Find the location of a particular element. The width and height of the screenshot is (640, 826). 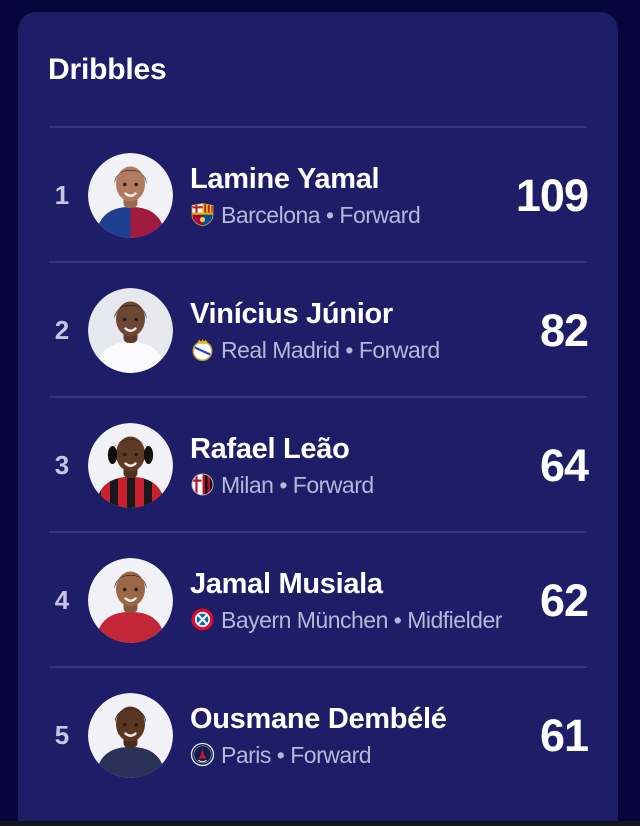

milan-crest-icon is located at coordinates (202, 484).